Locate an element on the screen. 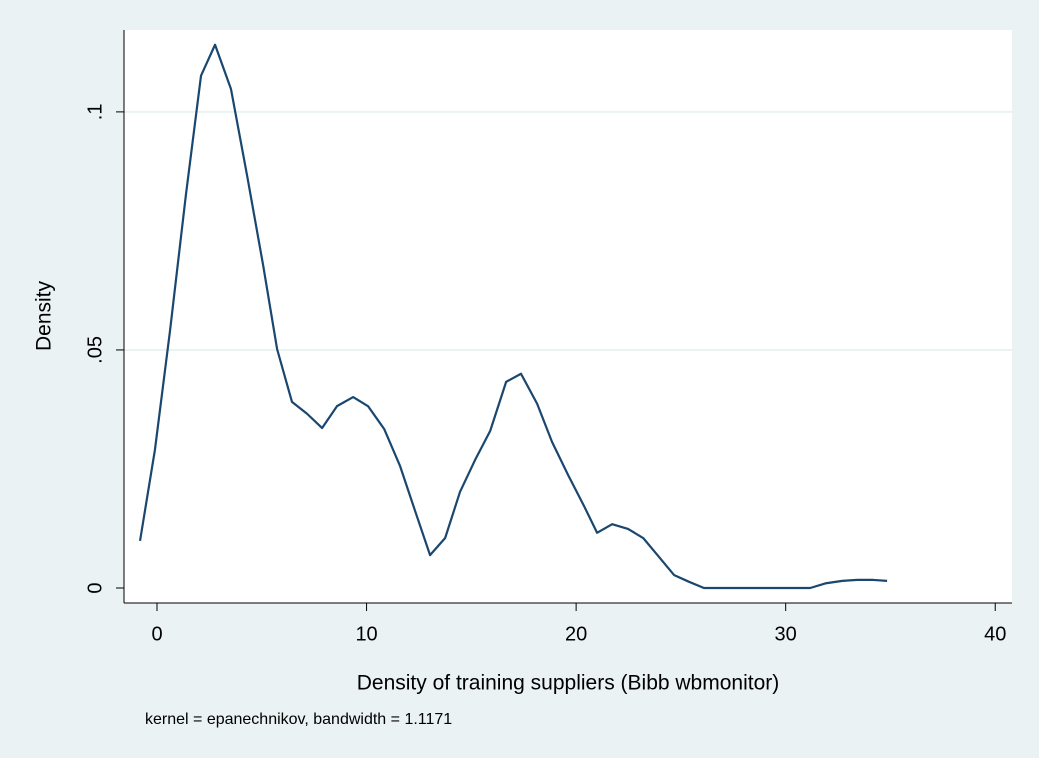 Image resolution: width=1039 pixels, height=758 pixels. y-tick-label: .05 is located at coordinates (95, 350).